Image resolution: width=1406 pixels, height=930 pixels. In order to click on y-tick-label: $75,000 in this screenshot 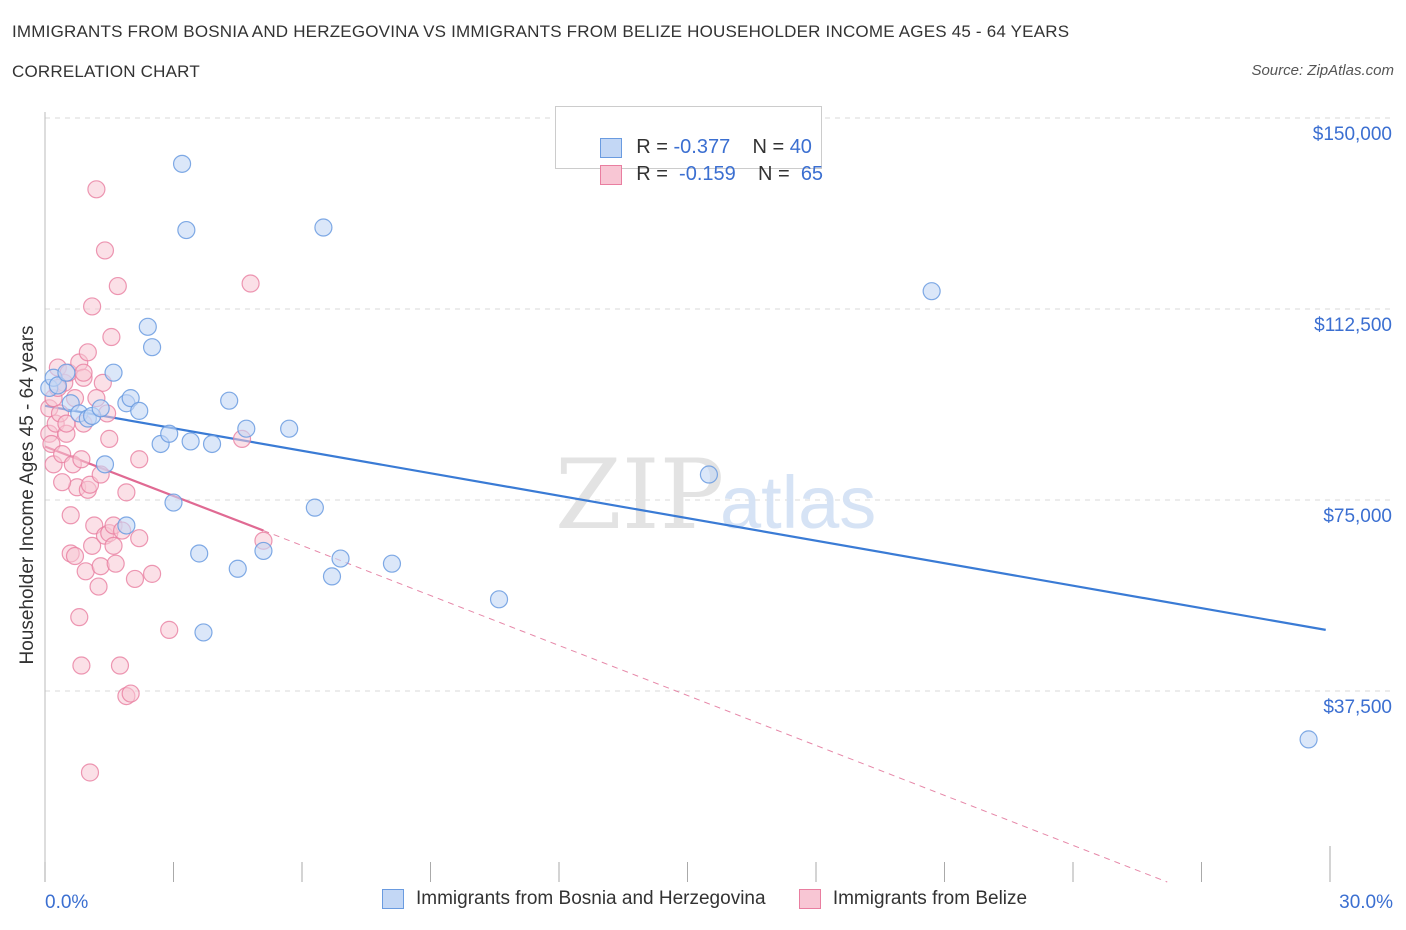, I will do `click(1357, 516)`.